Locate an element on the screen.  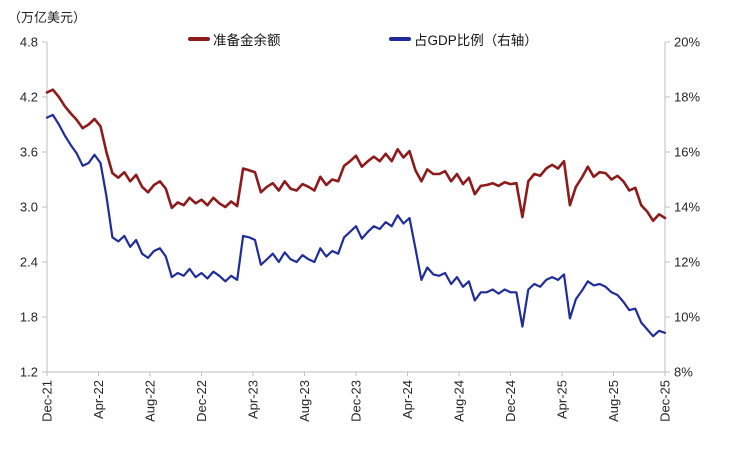
y-axis-left-tick-label: 4.8 is located at coordinates (29, 42).